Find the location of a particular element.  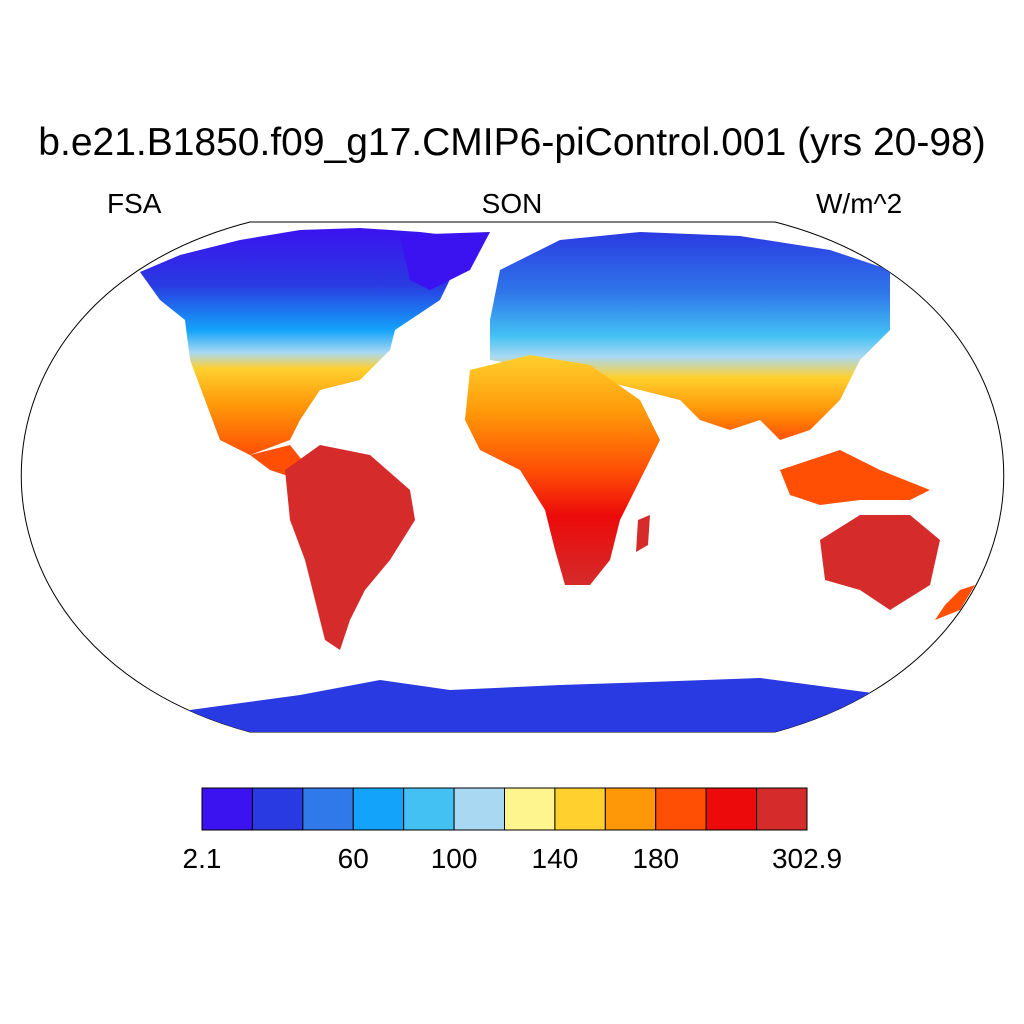

australia is located at coordinates (880, 562).